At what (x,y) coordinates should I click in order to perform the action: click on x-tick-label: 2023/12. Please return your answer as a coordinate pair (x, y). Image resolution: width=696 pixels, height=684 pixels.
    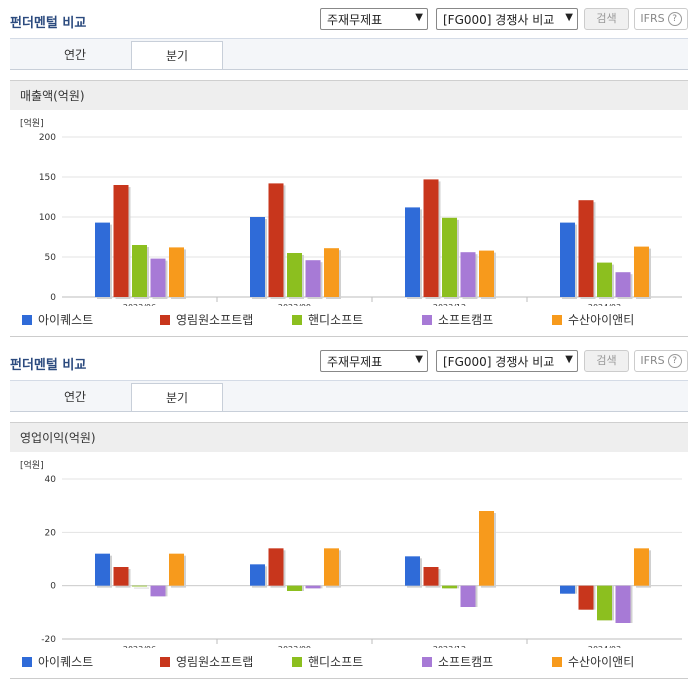
    Looking at the image, I should click on (449, 304).